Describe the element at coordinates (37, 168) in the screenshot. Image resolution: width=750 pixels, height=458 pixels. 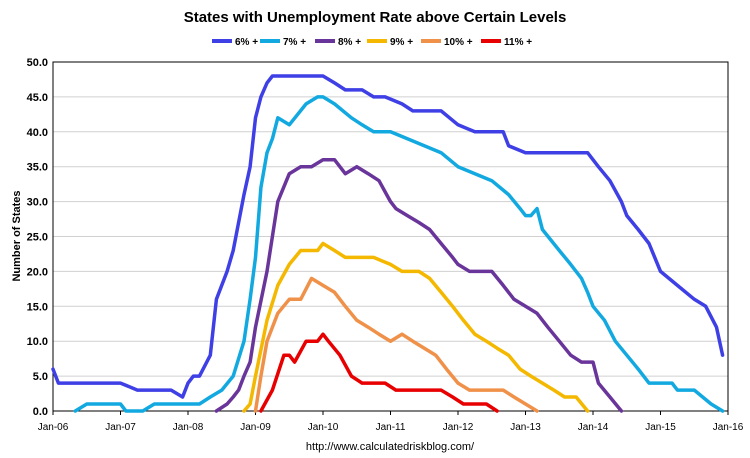
I see `y-tick-label: 35.0` at that location.